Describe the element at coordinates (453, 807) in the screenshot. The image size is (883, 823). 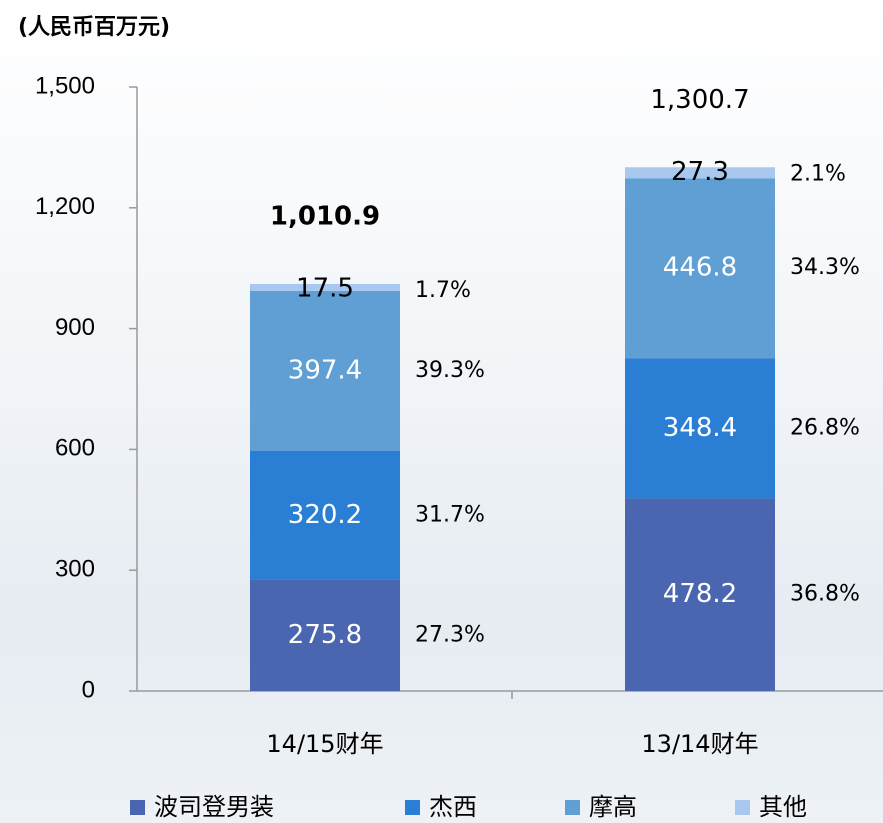
I see `legend-label: 杰西` at that location.